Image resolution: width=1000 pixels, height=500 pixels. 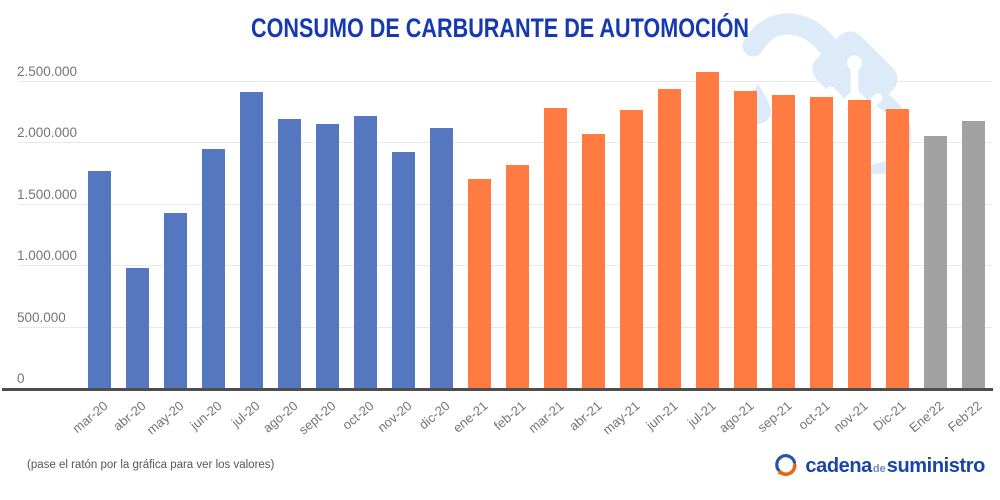 I want to click on x-axis-baseline, so click(x=497, y=389).